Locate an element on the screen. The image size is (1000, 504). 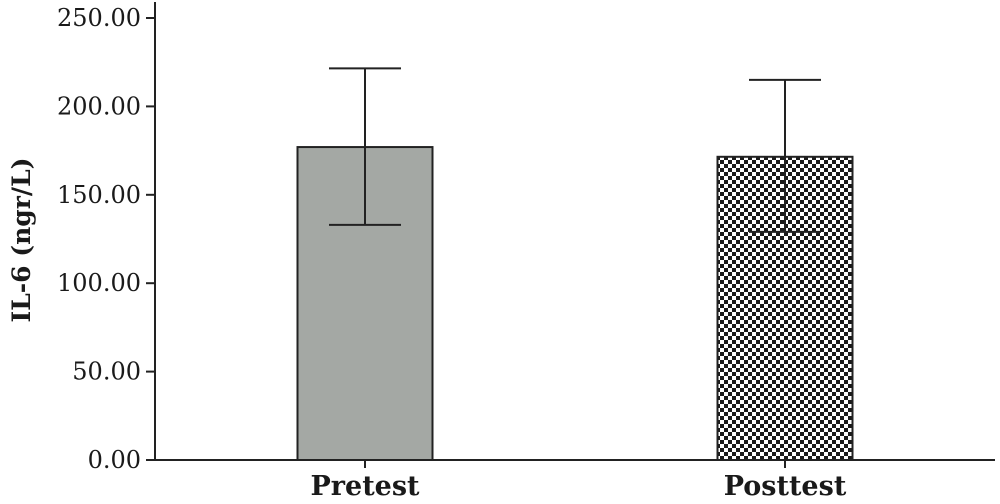
y-tick-label: 200.00 is located at coordinates (99, 106).